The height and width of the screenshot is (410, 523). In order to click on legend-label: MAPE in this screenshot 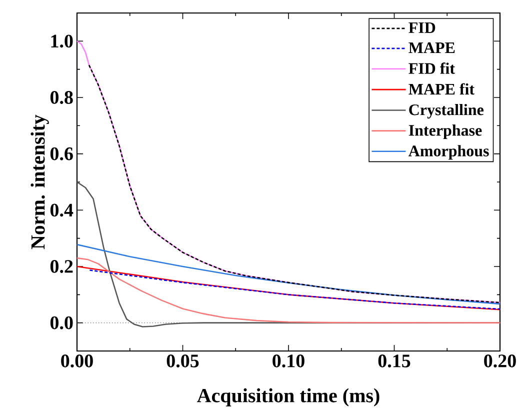, I will do `click(431, 48)`.